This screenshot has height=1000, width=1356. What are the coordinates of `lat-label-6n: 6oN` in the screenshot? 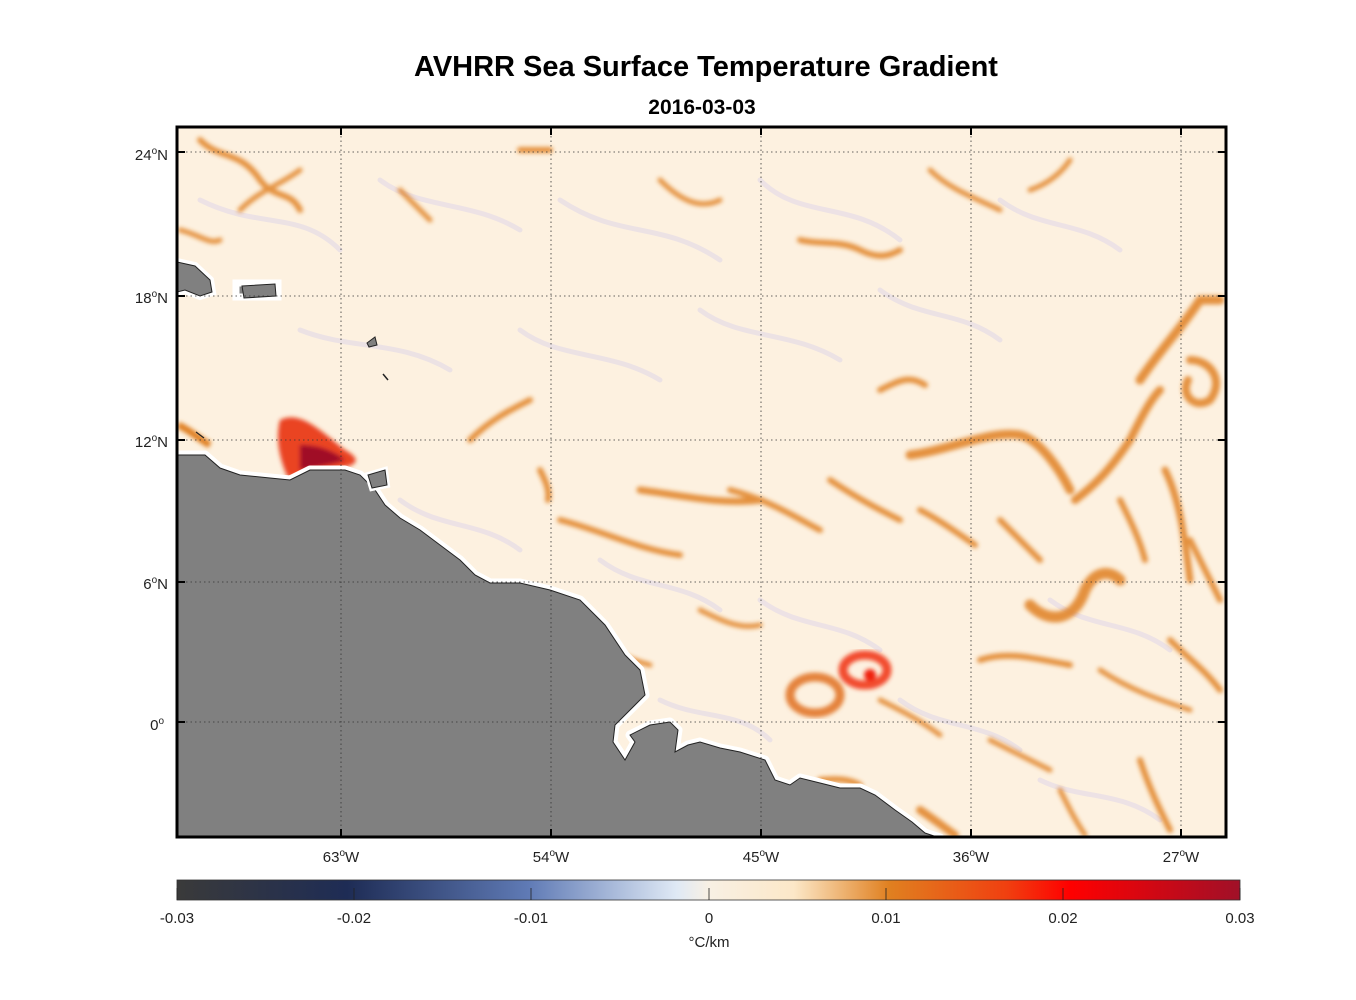 It's located at (155, 584).